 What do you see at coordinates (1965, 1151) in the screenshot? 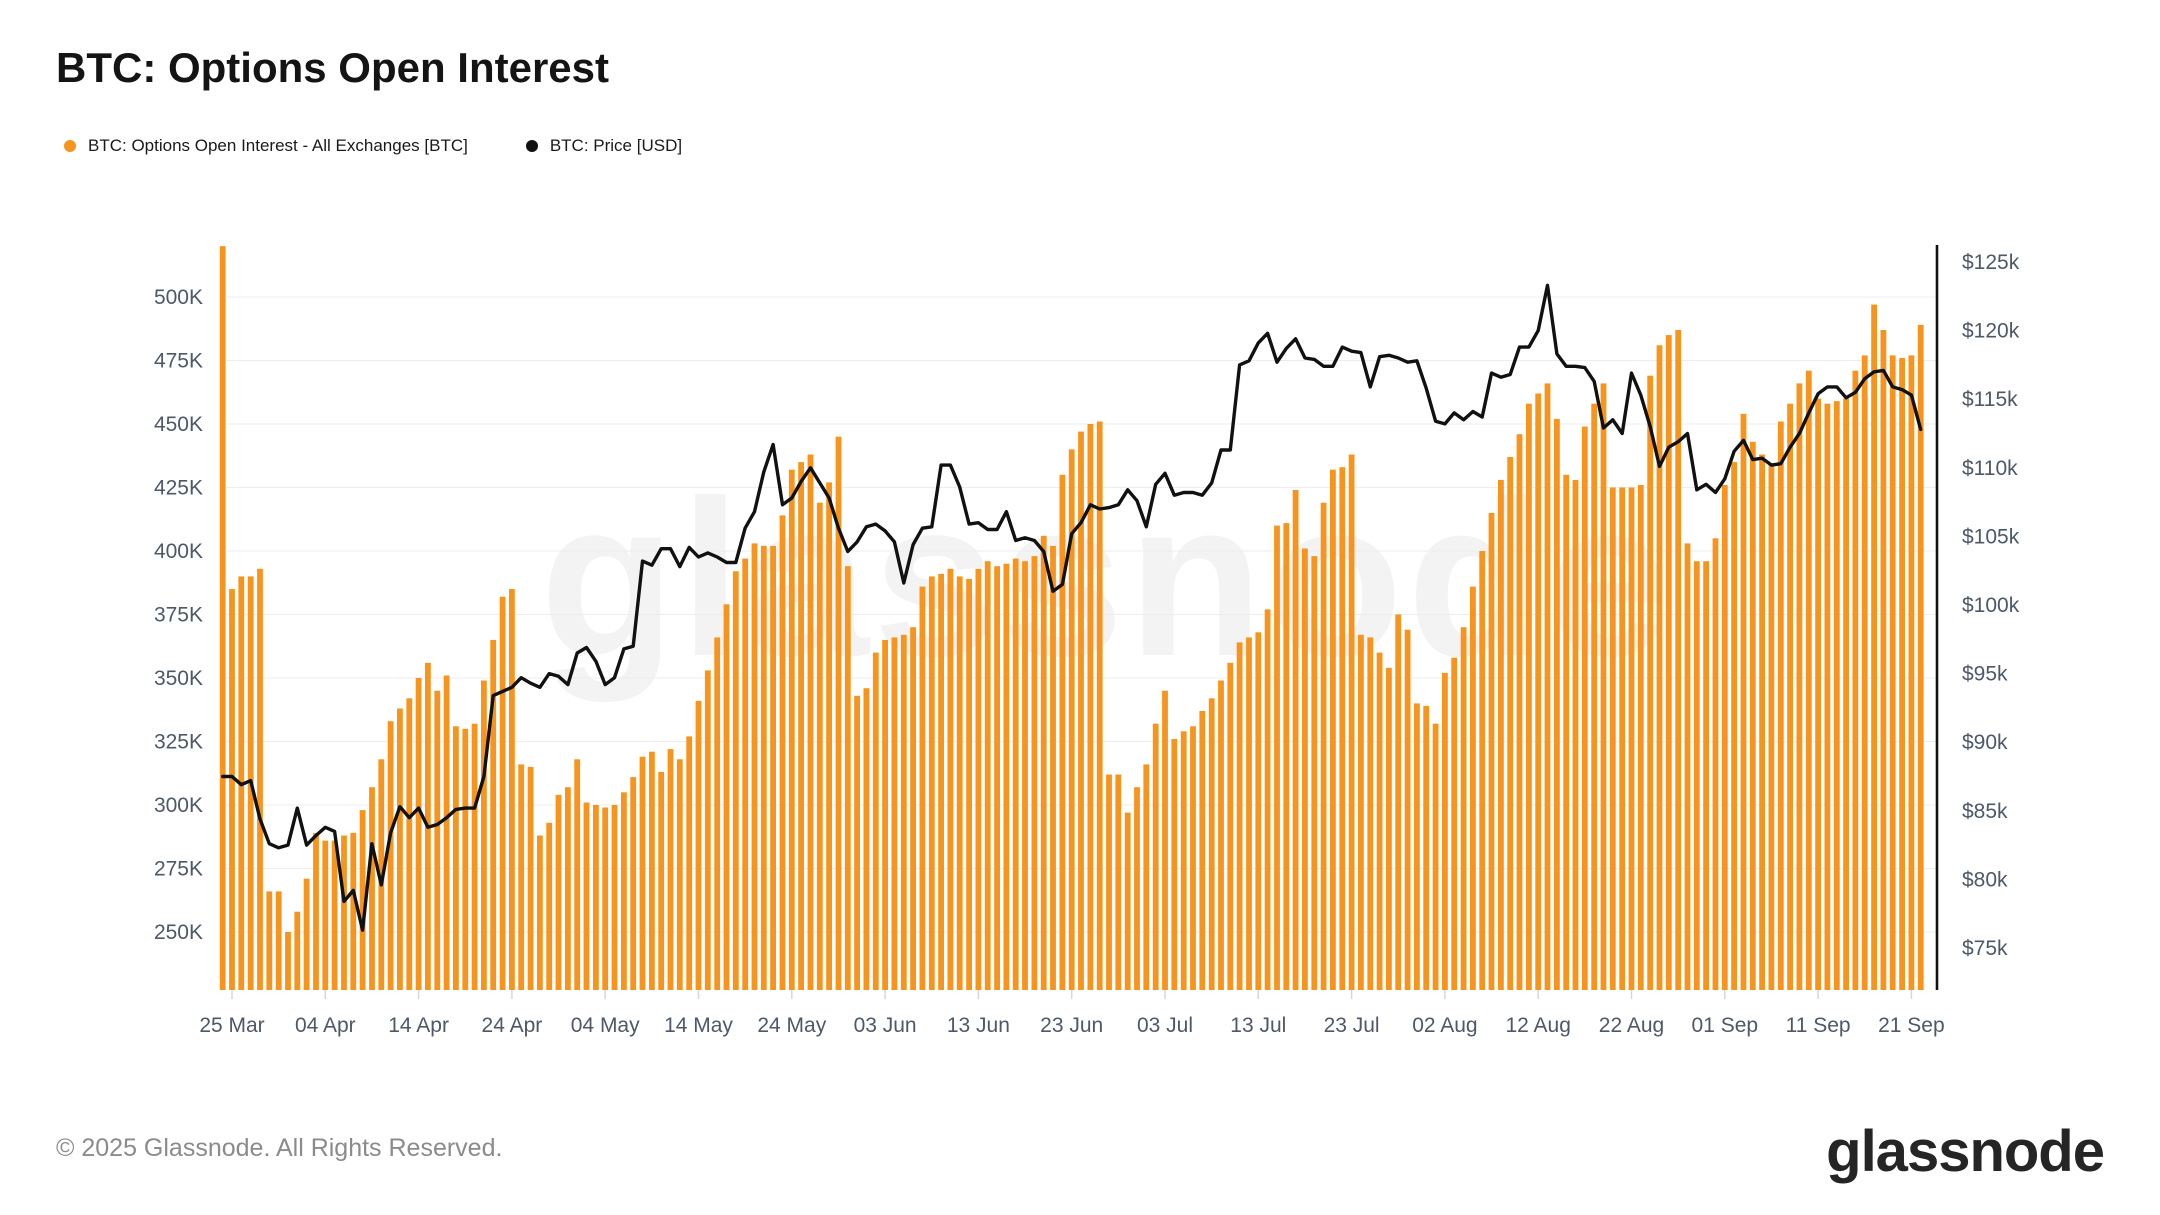
I see `glassnode-logo: glassnode` at bounding box center [1965, 1151].